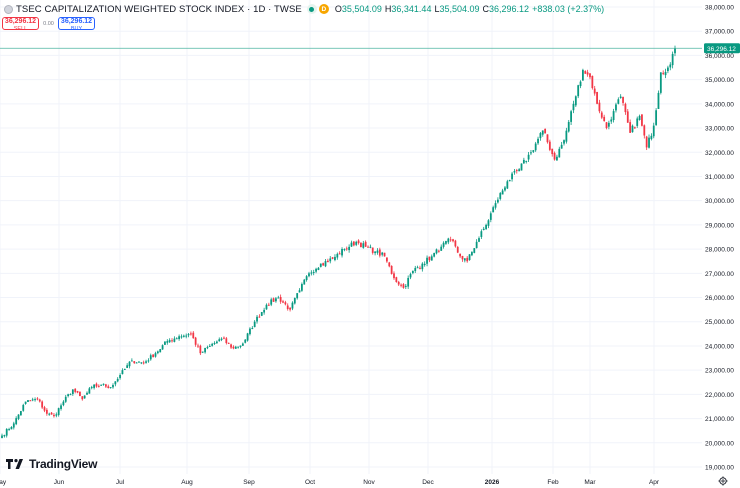 Image resolution: width=740 pixels, height=488 pixels. What do you see at coordinates (48, 24) in the screenshot?
I see `trade-buttons: 36,296.12 SELL 0.00 36,296.12 BUY` at bounding box center [48, 24].